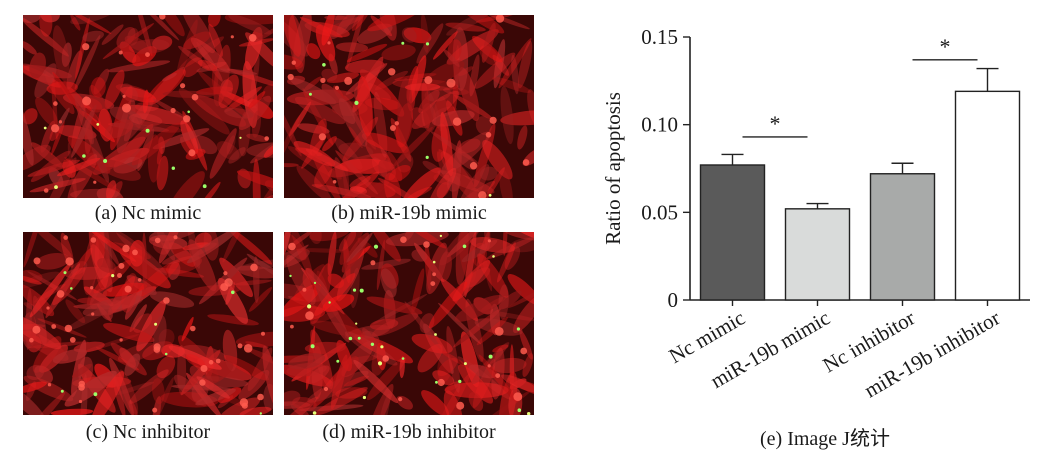  Describe the element at coordinates (613, 168) in the screenshot. I see `y-axis-label: Ratio of apoptosis` at that location.